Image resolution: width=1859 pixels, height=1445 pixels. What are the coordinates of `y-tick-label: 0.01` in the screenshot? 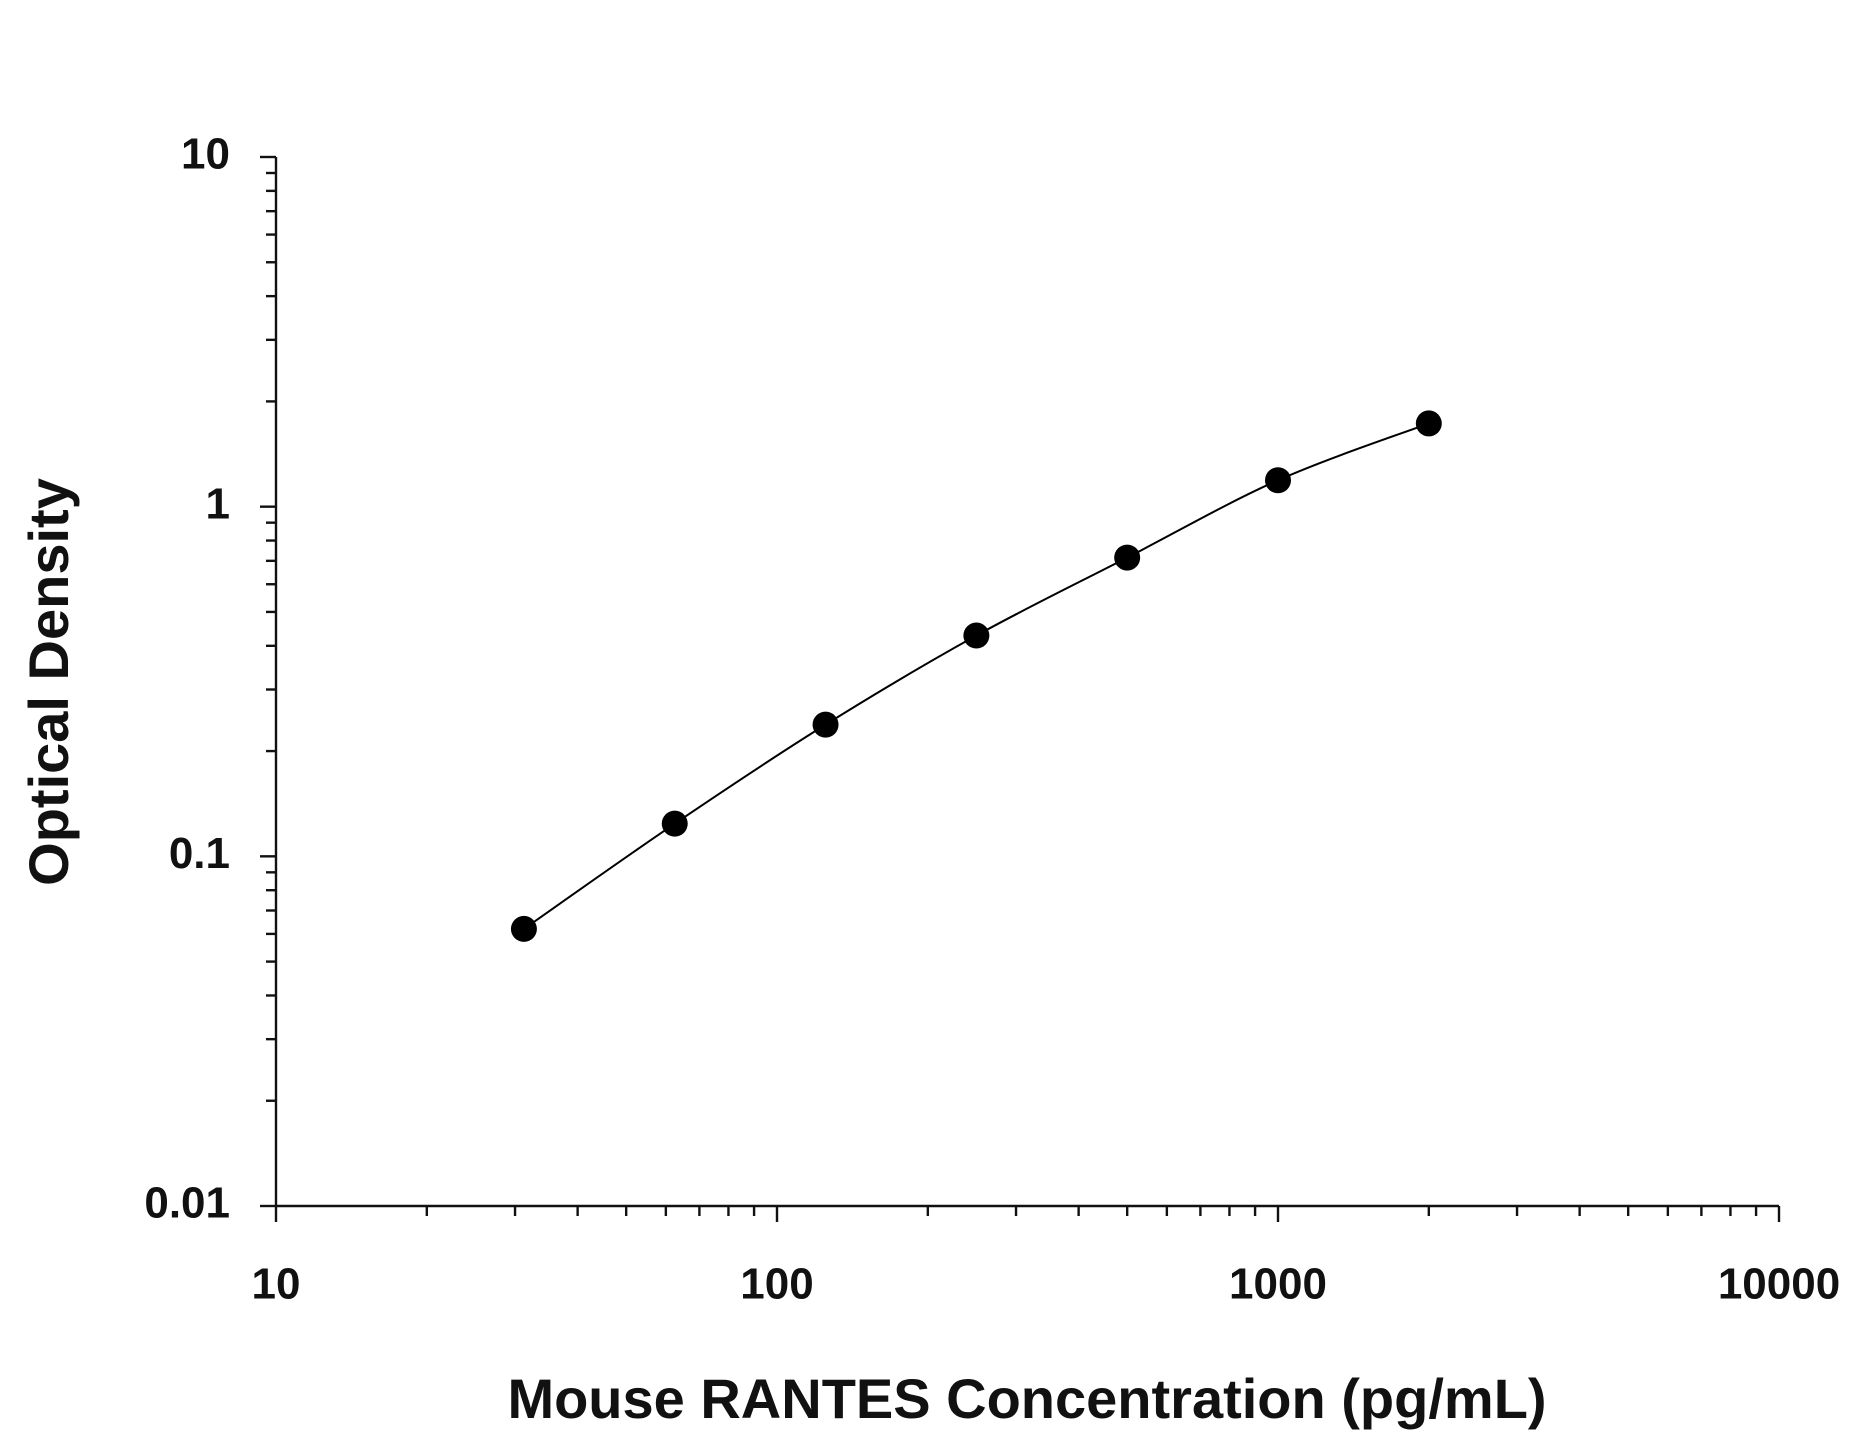 It's located at (187, 1203).